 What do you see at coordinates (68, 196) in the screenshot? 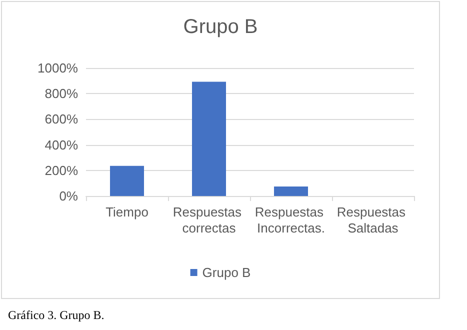
I see `y-tick-label: 0%` at bounding box center [68, 196].